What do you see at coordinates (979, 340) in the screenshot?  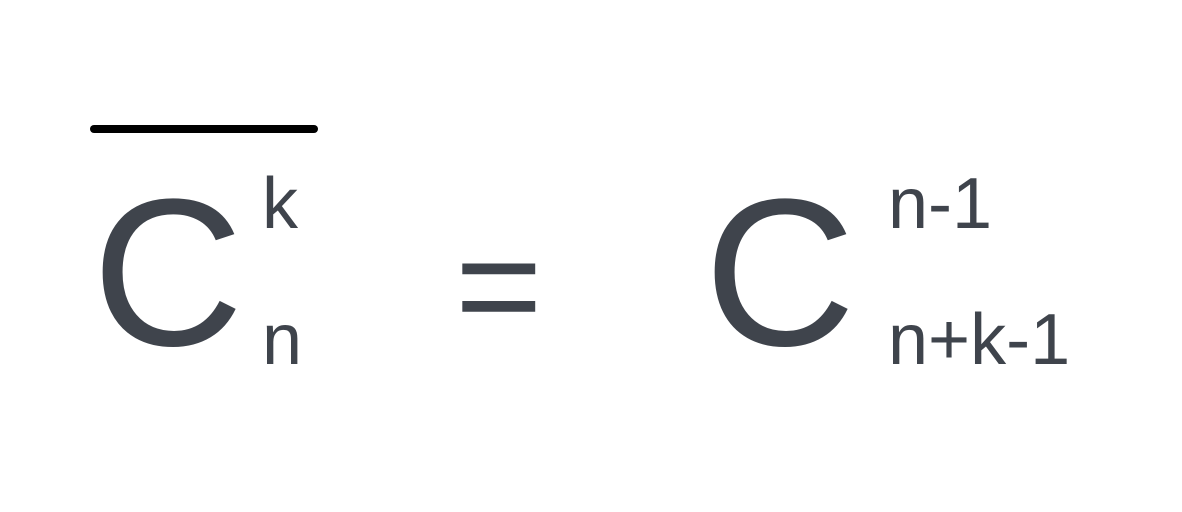 I see `right-subscript: n+k-1` at bounding box center [979, 340].